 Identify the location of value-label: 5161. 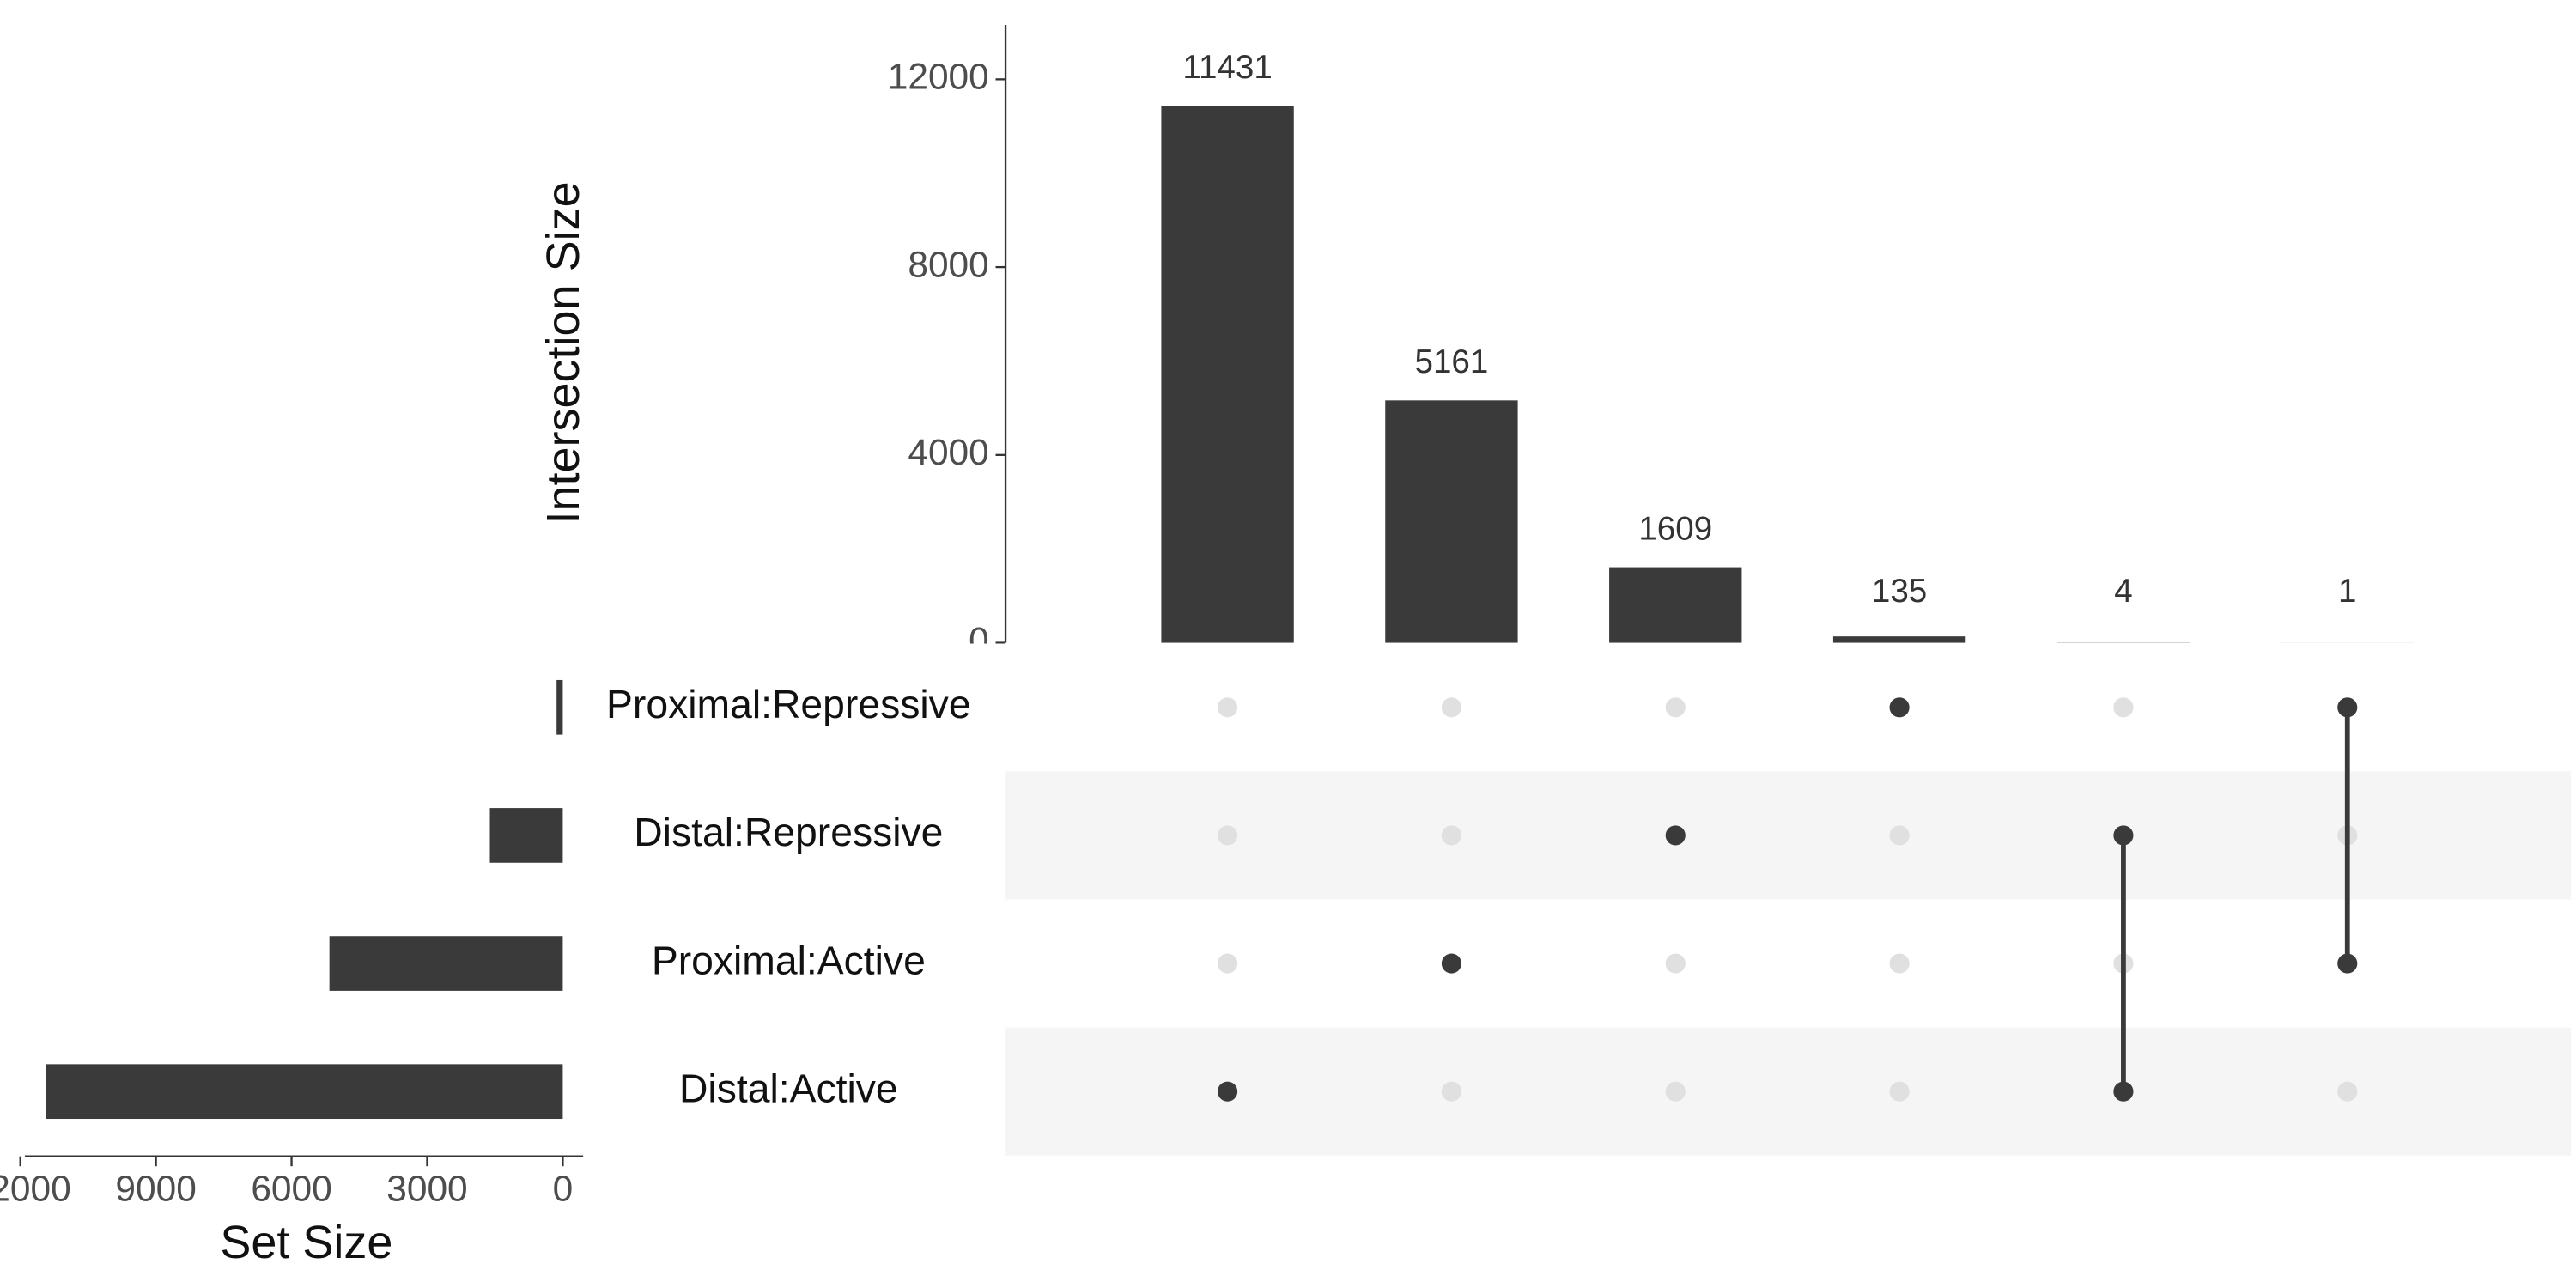
(1452, 361).